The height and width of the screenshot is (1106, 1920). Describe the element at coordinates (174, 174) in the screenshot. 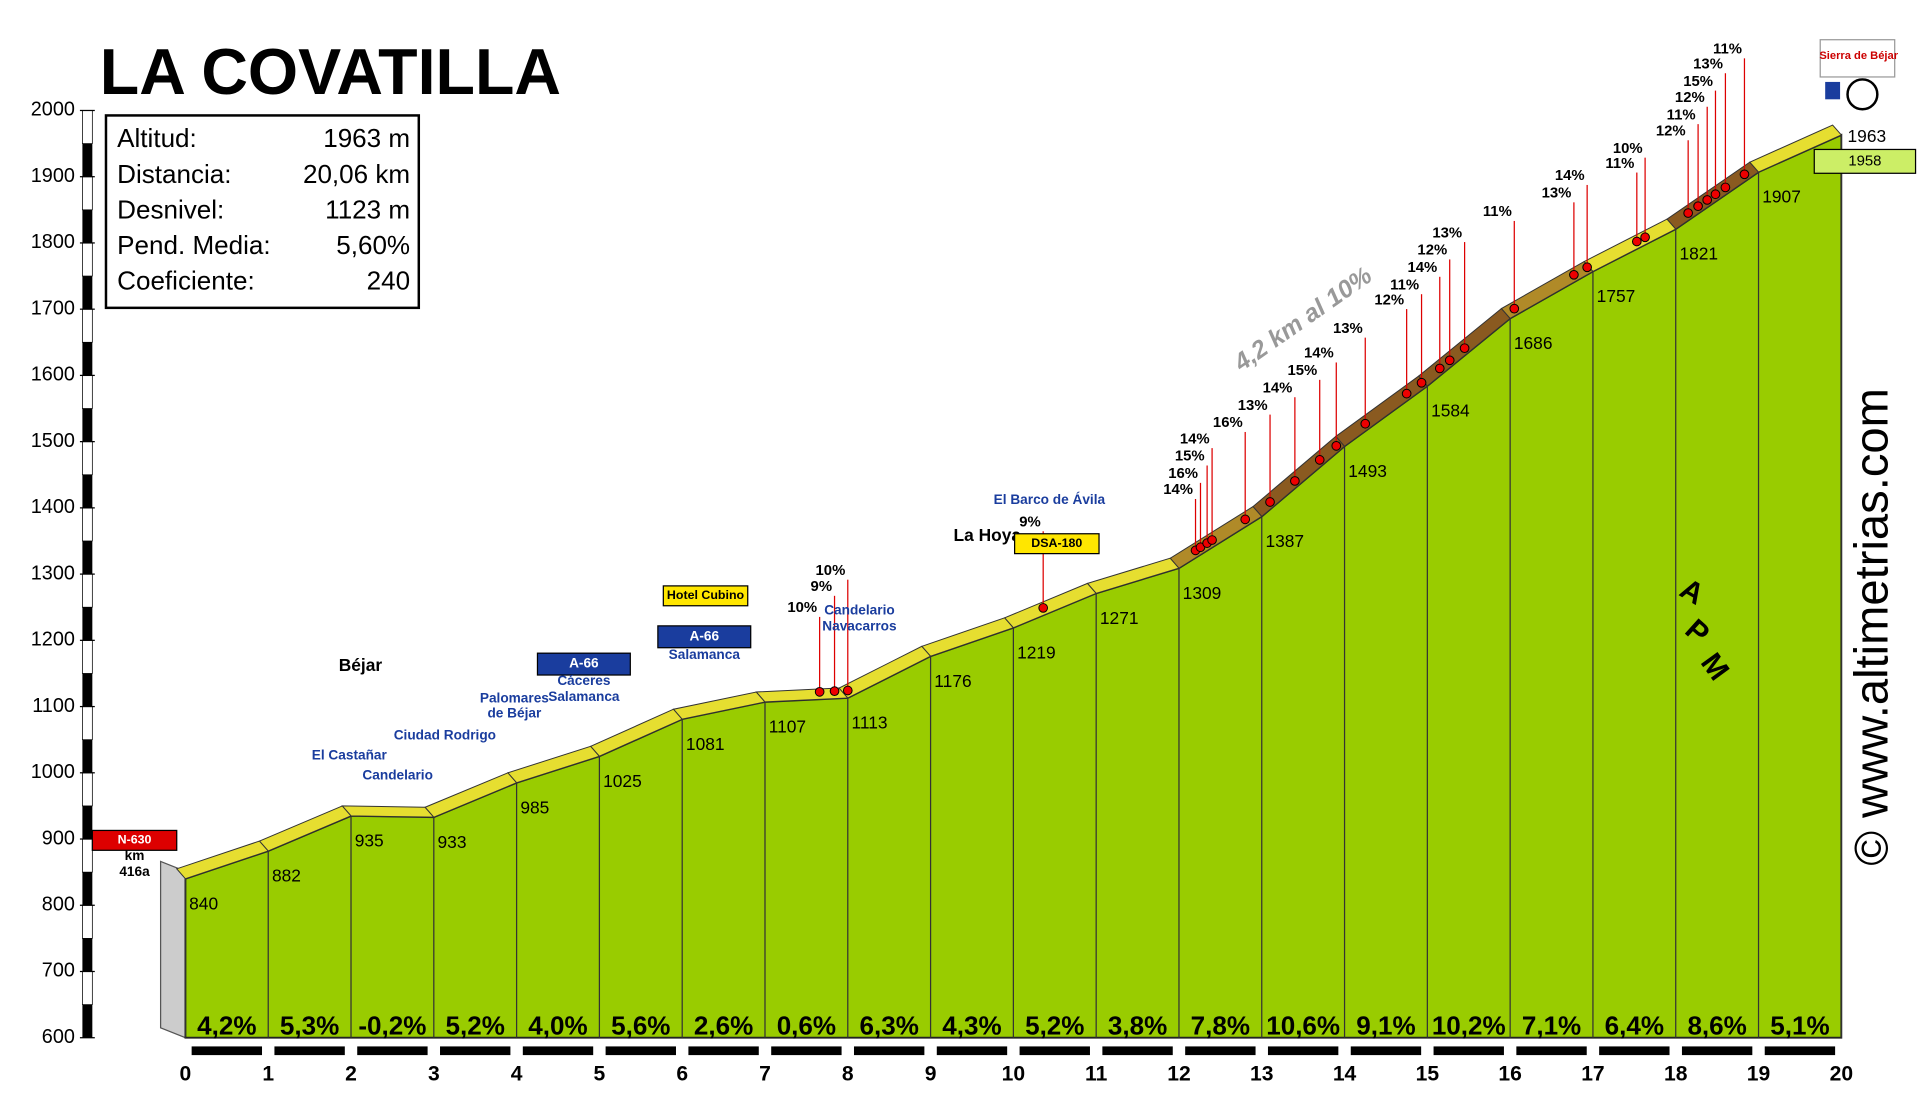

I see `info-label: Distancia:` at that location.